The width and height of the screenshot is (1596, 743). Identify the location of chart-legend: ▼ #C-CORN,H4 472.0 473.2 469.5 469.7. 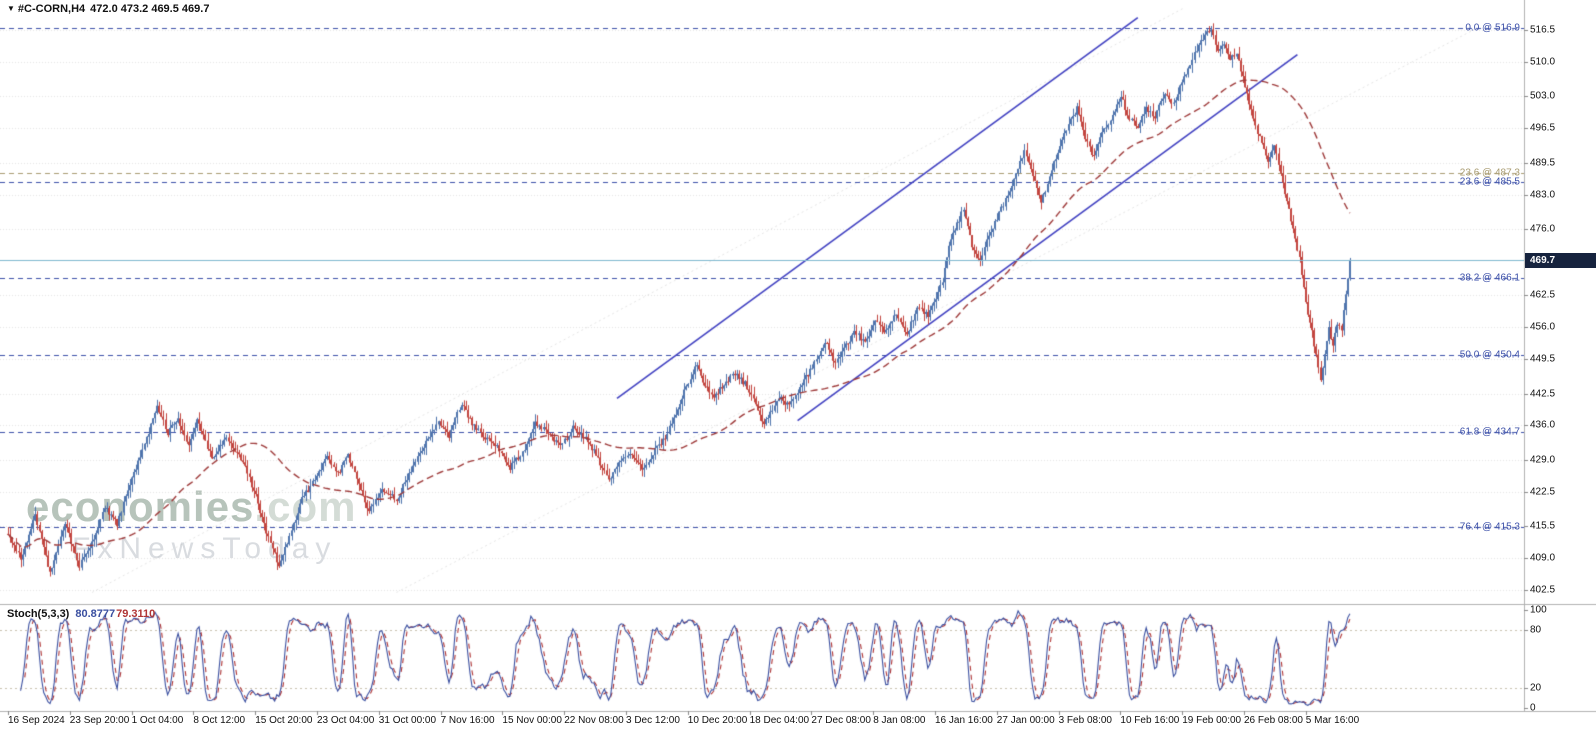
(108, 9).